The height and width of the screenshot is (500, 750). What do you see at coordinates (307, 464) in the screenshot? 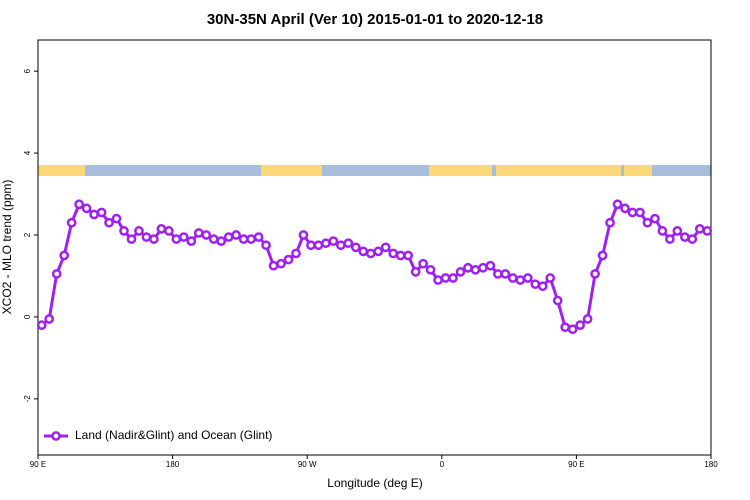
I see `x-tick-label: 90 W` at bounding box center [307, 464].